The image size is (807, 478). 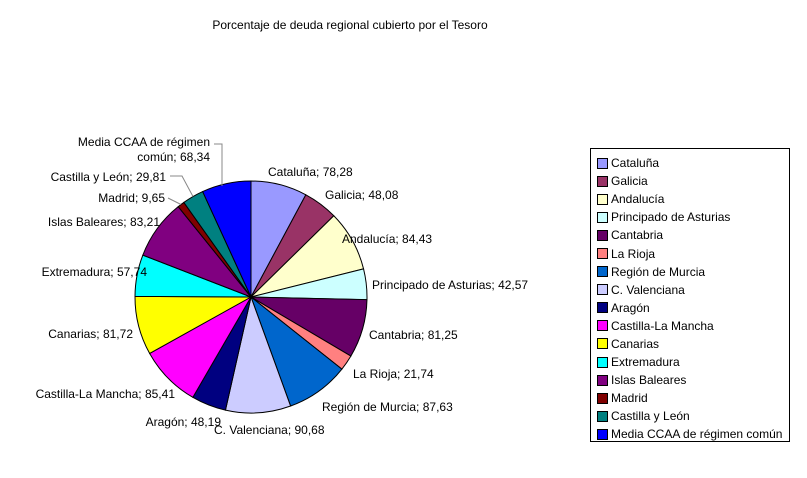 I want to click on data-label: La Rioja; 21,74, so click(x=393, y=374).